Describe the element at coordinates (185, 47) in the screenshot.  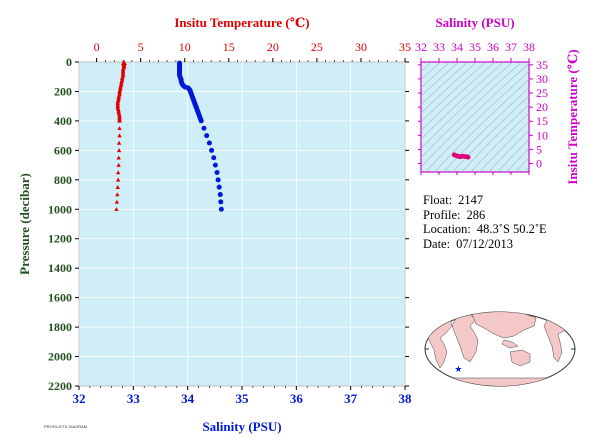
I see `temperature-tick-label: 10` at that location.